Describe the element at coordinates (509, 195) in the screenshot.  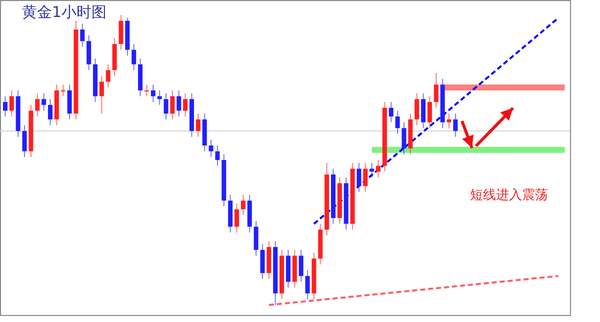
I see `annotation: 短线进入震荡` at that location.